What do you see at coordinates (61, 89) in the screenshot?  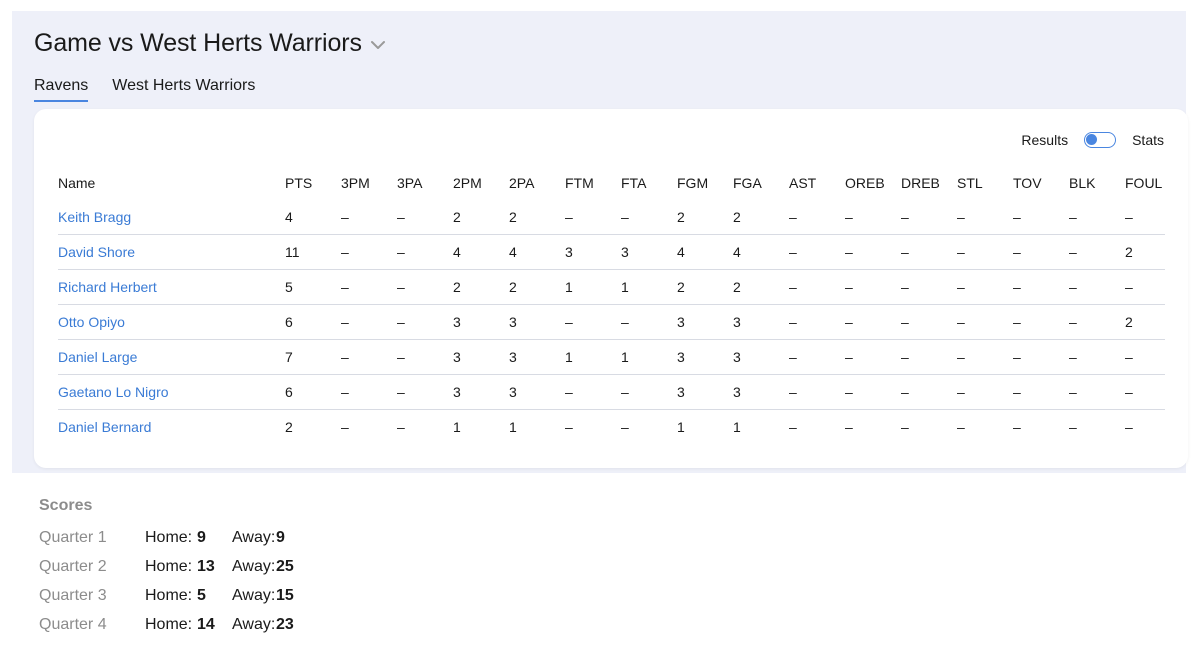 I see `tab-ravens: Ravens` at bounding box center [61, 89].